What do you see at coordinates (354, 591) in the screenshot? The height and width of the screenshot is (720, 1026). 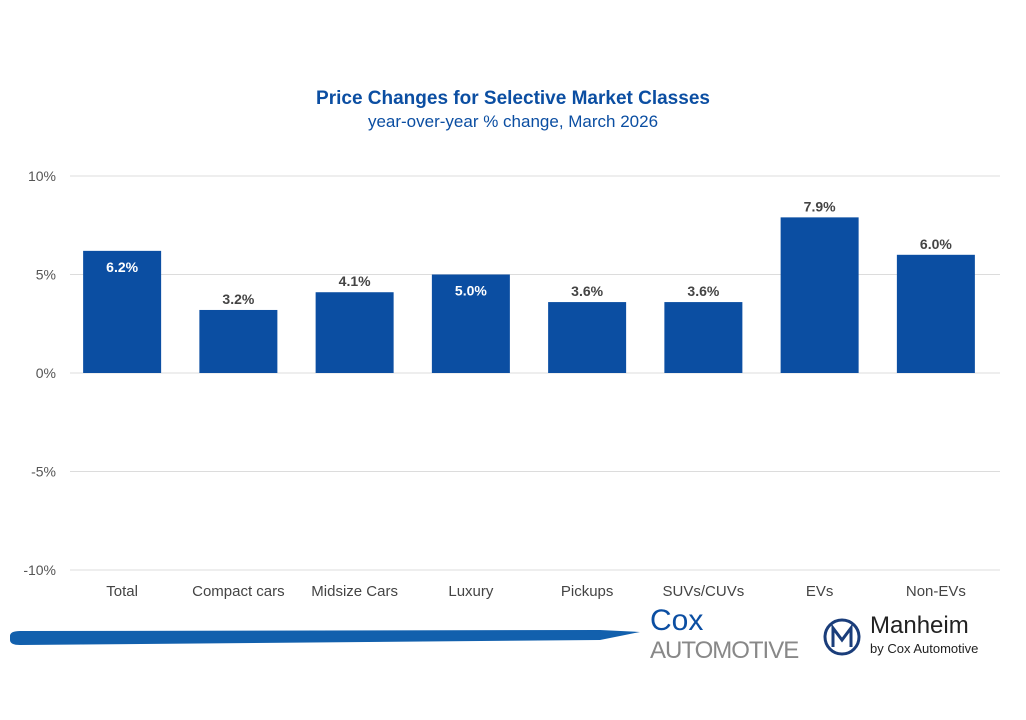 I see `x-tick-label: Midsize Cars` at bounding box center [354, 591].